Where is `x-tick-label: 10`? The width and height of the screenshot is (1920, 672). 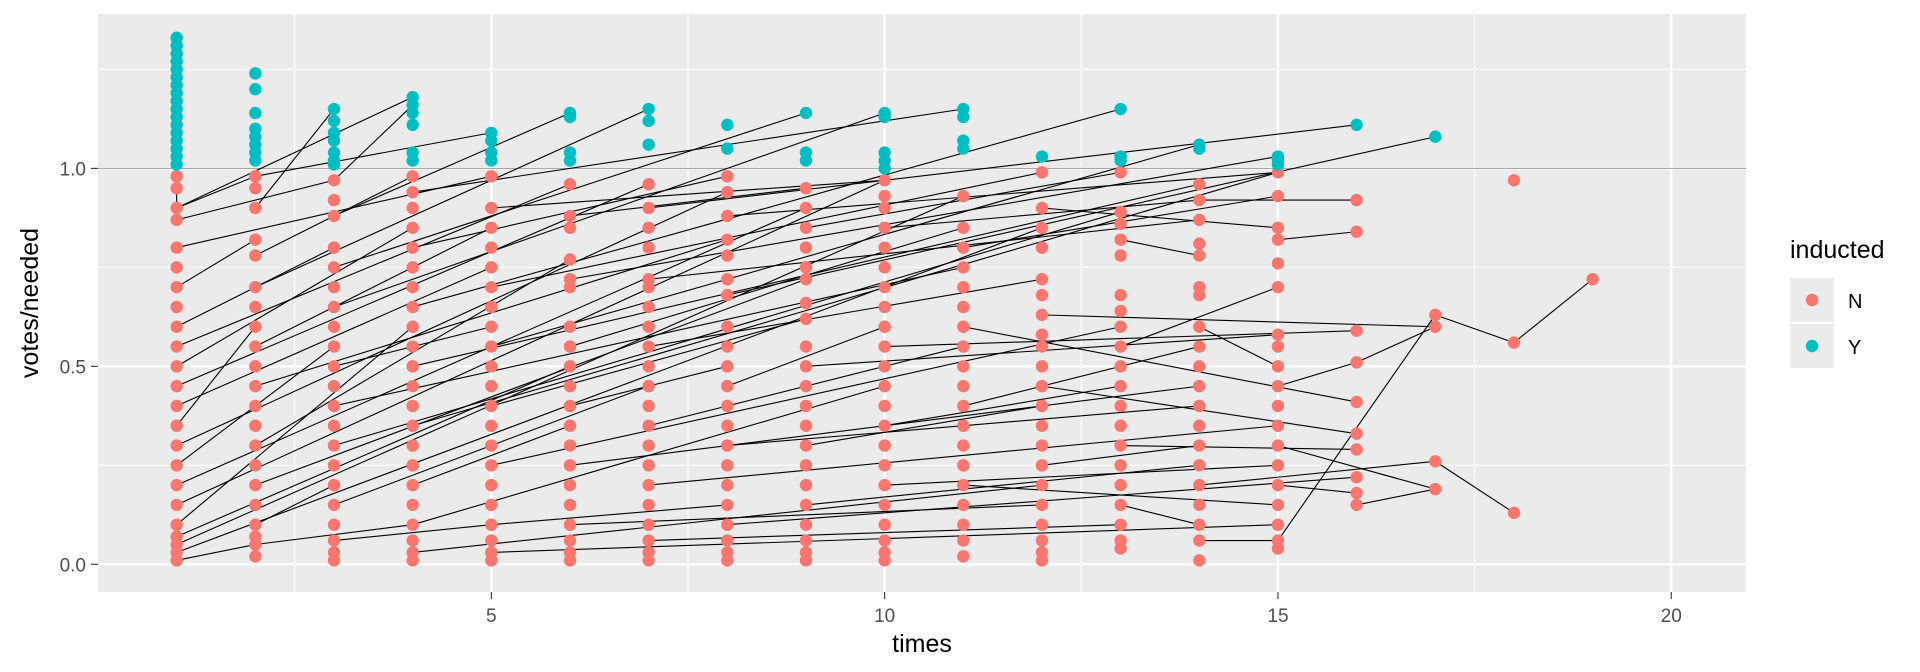 x-tick-label: 10 is located at coordinates (884, 616).